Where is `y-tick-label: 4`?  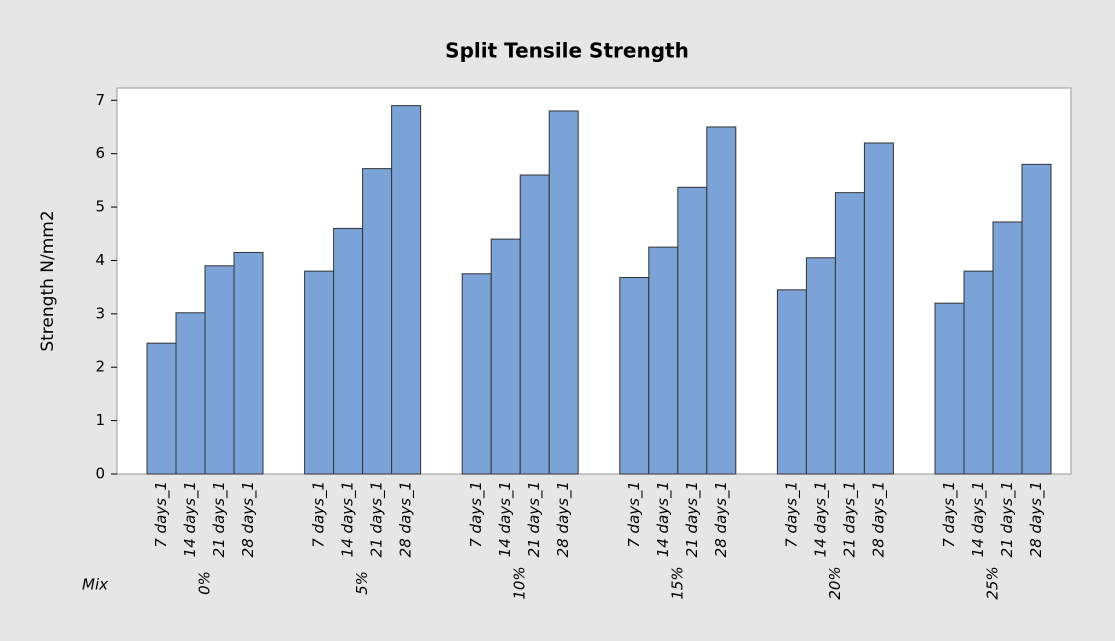 y-tick-label: 4 is located at coordinates (100, 260).